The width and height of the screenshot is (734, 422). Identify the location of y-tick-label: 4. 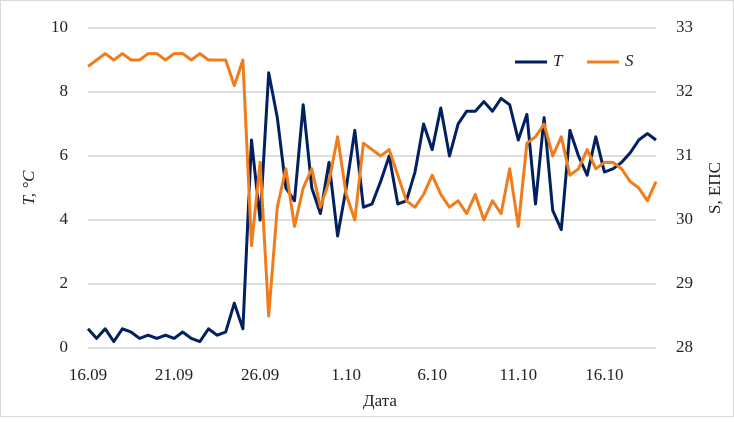
(64, 218).